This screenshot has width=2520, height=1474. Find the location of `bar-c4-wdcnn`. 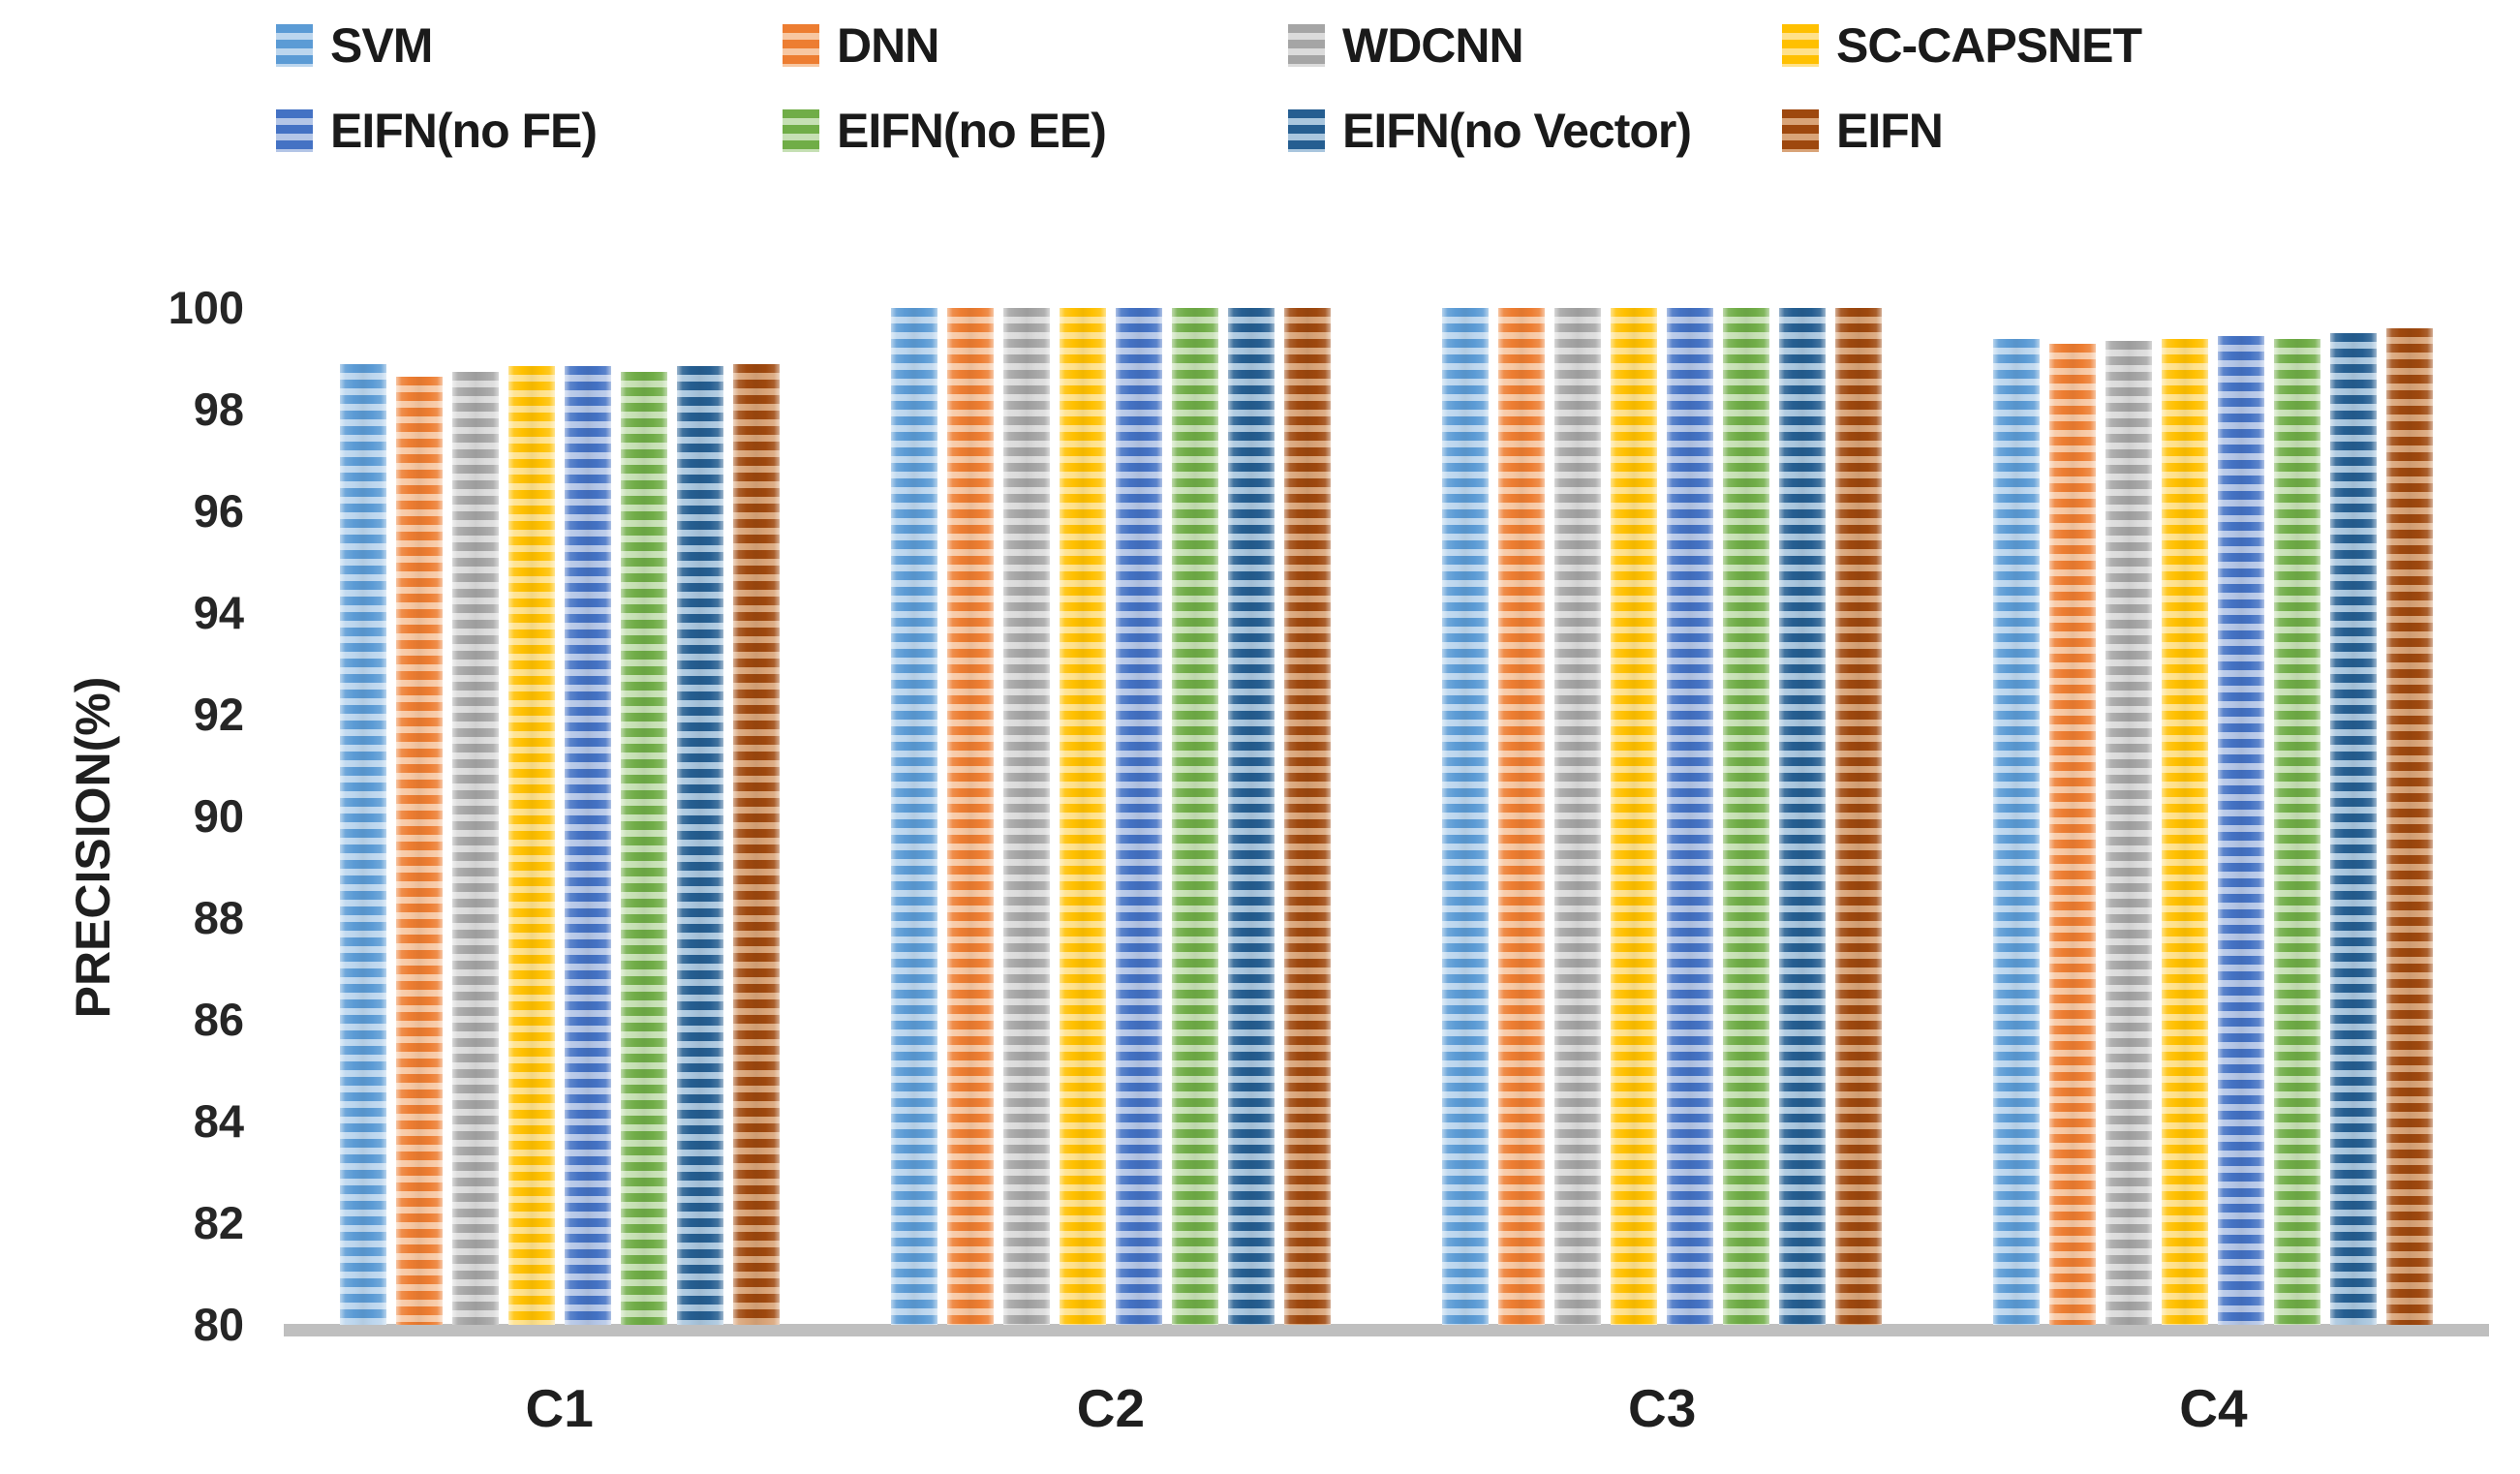

bar-c4-wdcnn is located at coordinates (2129, 833).